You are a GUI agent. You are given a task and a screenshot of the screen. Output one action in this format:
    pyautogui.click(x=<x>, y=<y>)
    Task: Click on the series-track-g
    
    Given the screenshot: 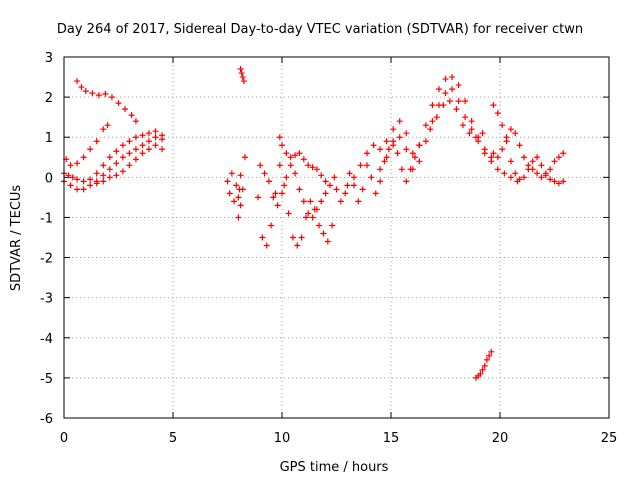 What is the action you would take?
    pyautogui.click(x=242, y=75)
    